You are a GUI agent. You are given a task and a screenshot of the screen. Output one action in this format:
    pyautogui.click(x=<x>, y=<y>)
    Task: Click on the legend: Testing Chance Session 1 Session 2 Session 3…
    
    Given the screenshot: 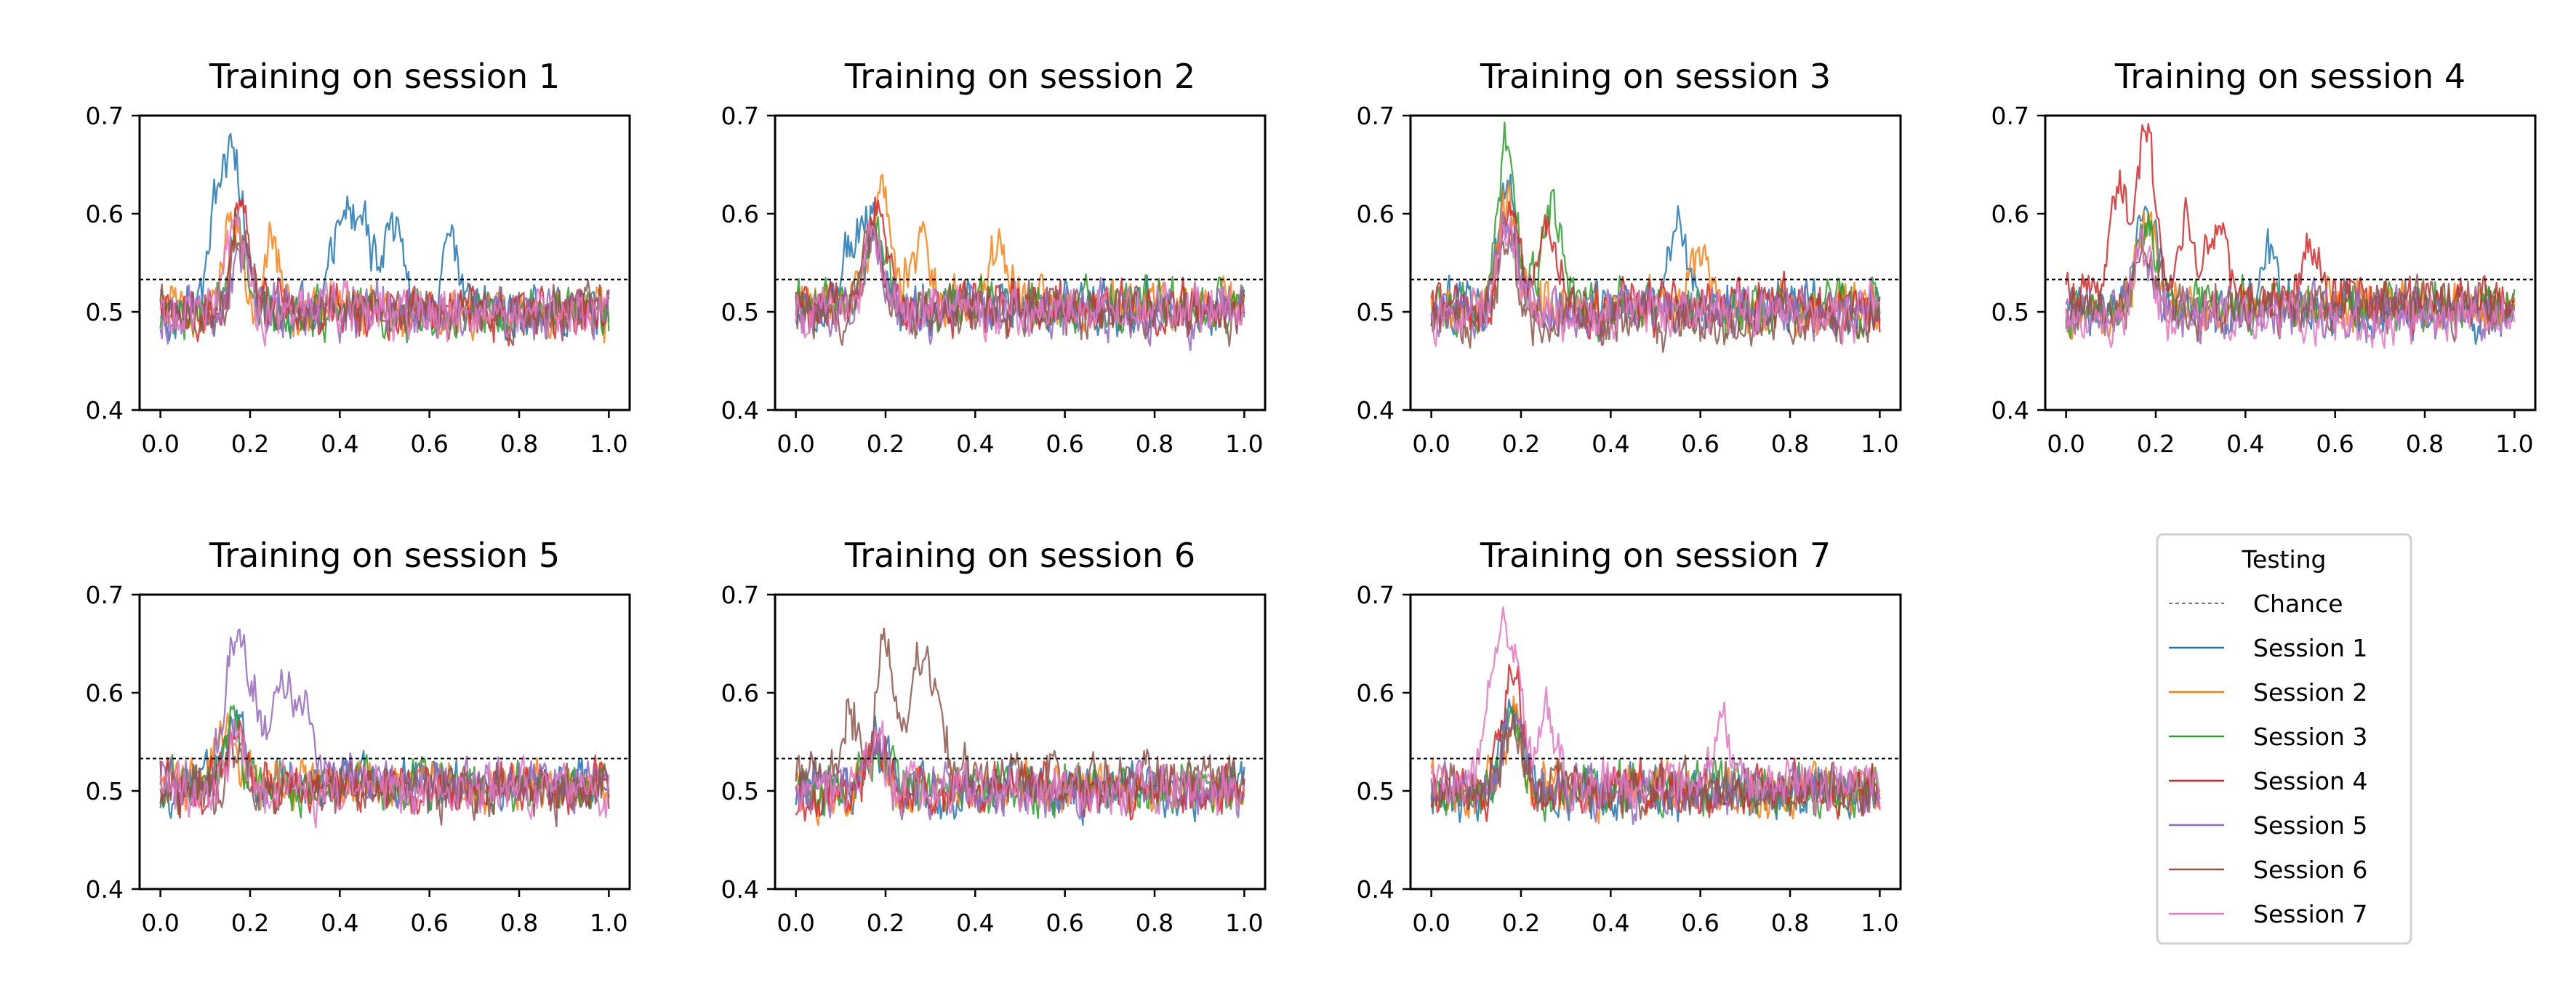 What is the action you would take?
    pyautogui.click(x=2284, y=739)
    